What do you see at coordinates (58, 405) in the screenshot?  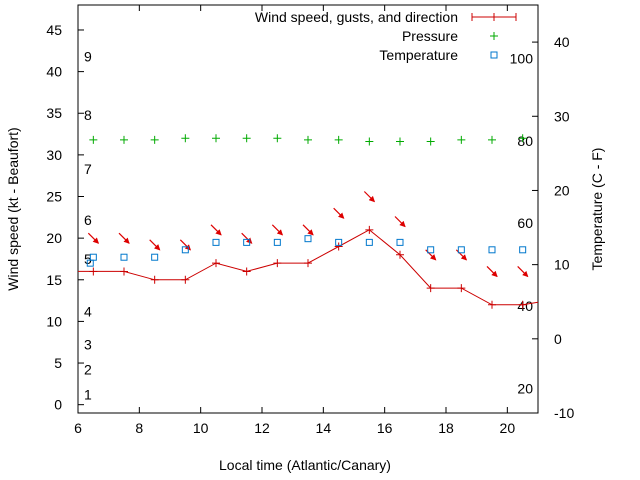 I see `y-tick-label: 0` at bounding box center [58, 405].